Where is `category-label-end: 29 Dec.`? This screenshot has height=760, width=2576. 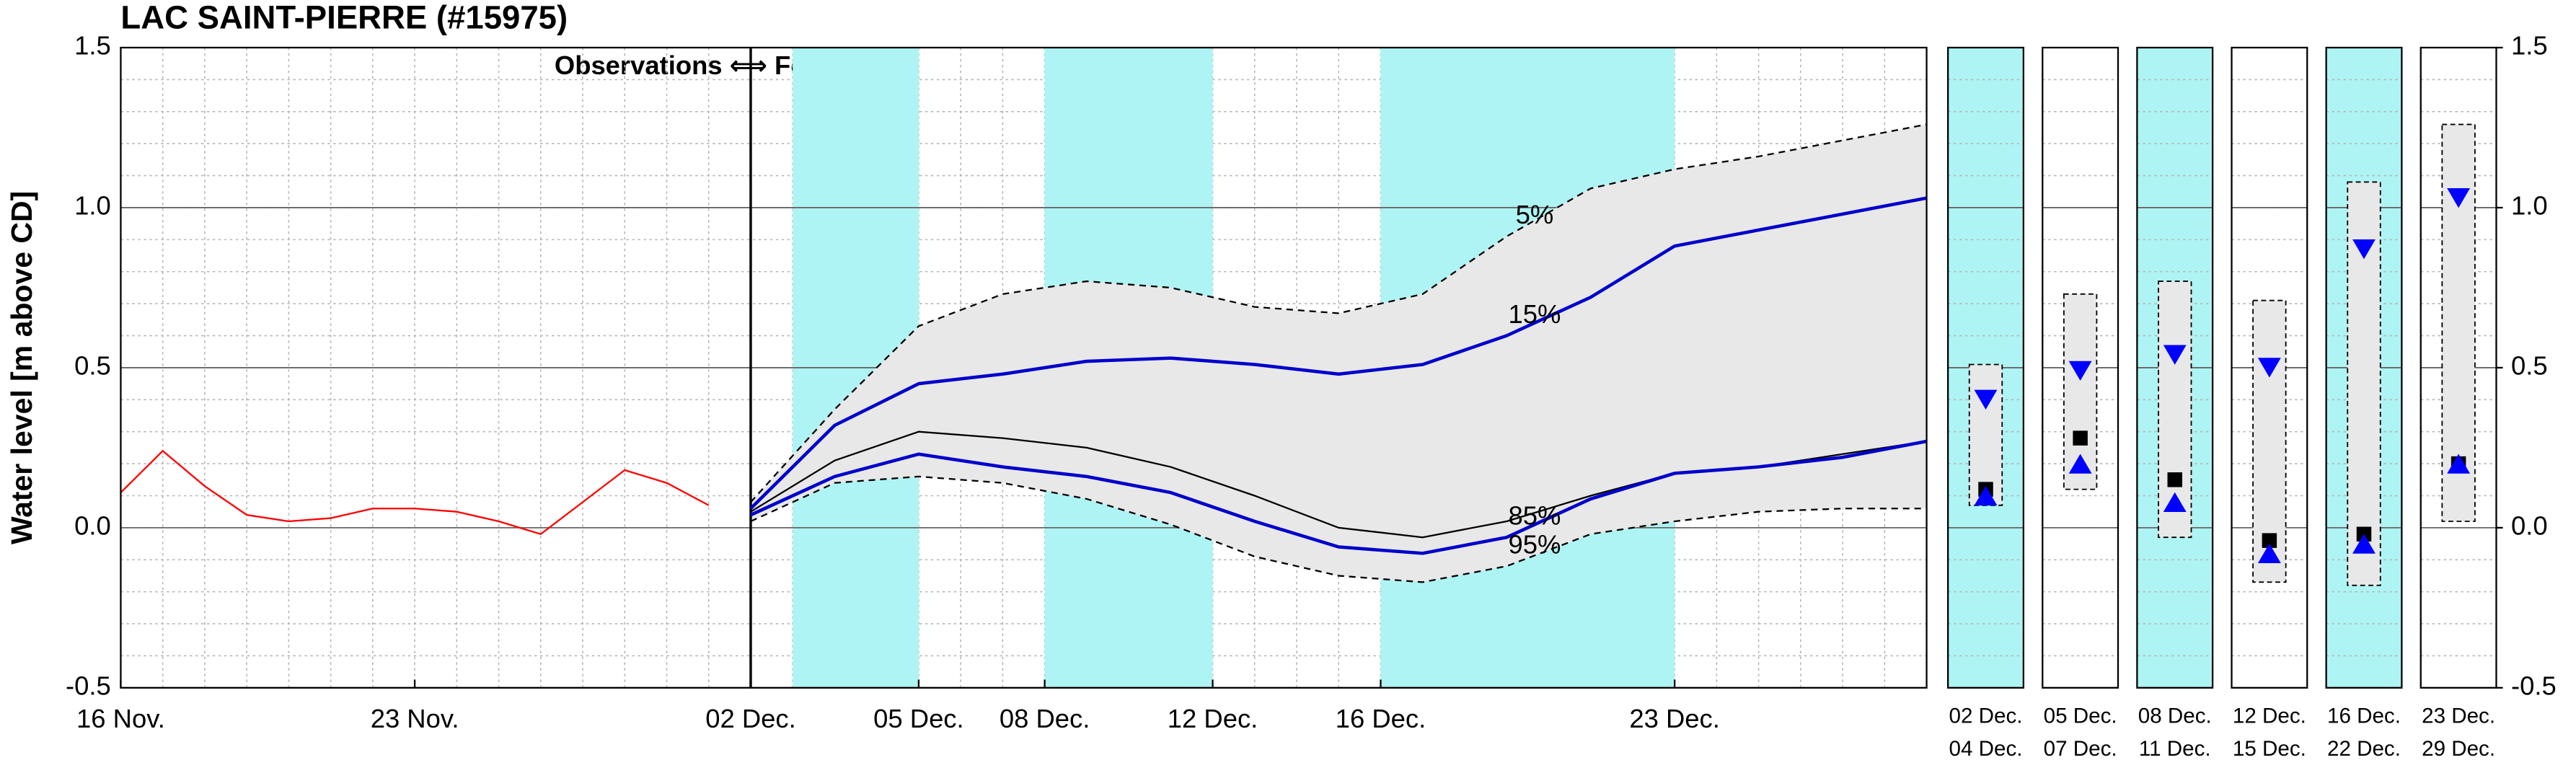
category-label-end: 29 Dec. is located at coordinates (2458, 748).